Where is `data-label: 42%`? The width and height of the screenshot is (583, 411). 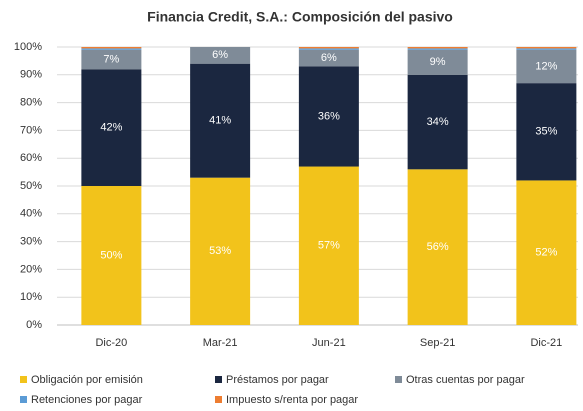 data-label: 42% is located at coordinates (111, 128).